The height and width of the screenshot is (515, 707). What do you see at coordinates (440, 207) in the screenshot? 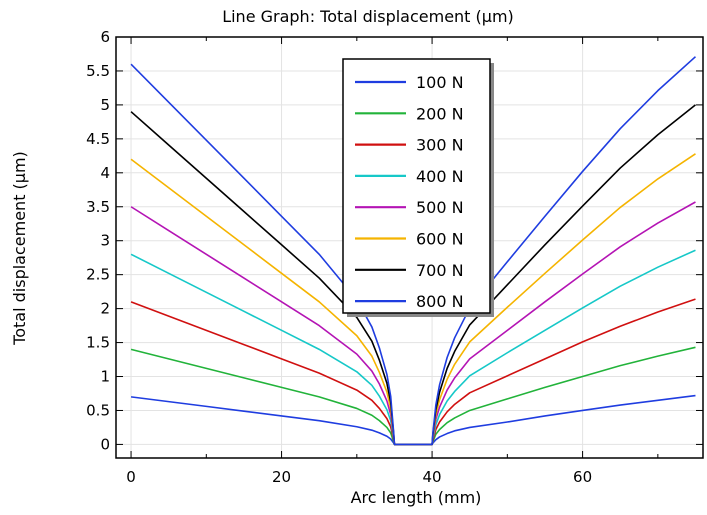
I see `legend-label: 500 N` at bounding box center [440, 207].